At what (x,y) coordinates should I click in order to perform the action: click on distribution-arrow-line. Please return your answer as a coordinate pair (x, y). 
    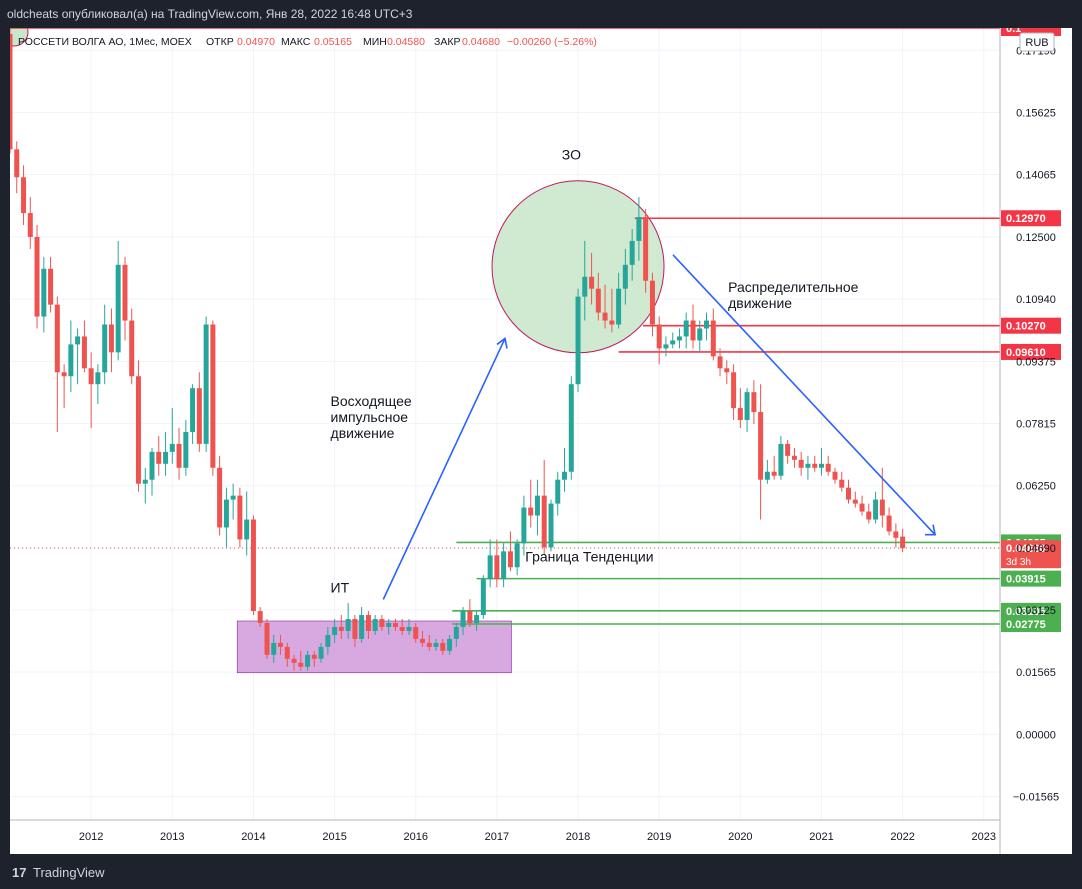
    Looking at the image, I should click on (804, 395).